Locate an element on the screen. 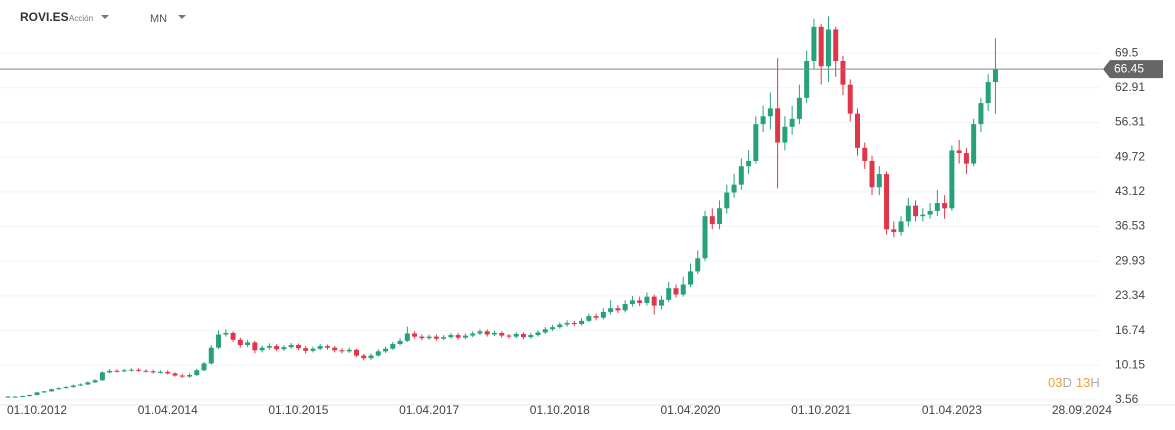  timeframe: MN is located at coordinates (158, 19).